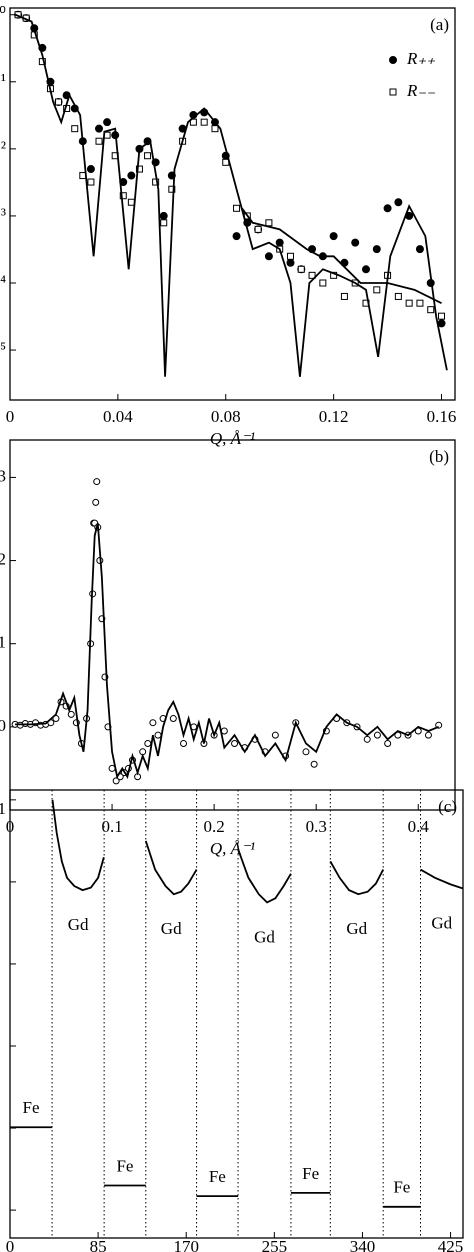 The width and height of the screenshot is (474, 1252). I want to click on y-tick-label: 10⁻³, so click(3, 214).